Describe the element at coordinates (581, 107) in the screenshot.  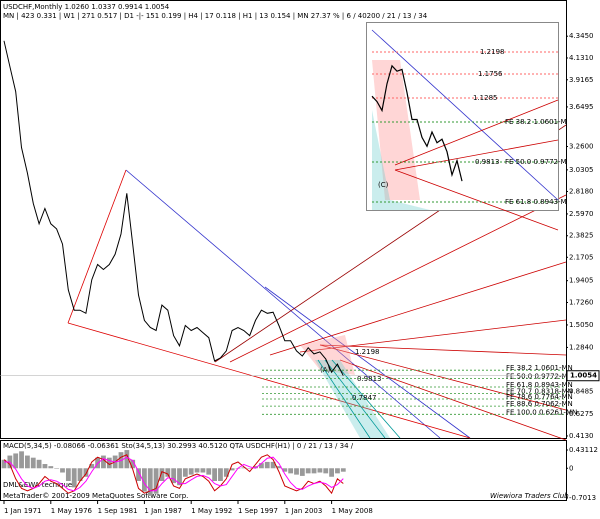
I see `y-tick-label: 3.6495` at that location.